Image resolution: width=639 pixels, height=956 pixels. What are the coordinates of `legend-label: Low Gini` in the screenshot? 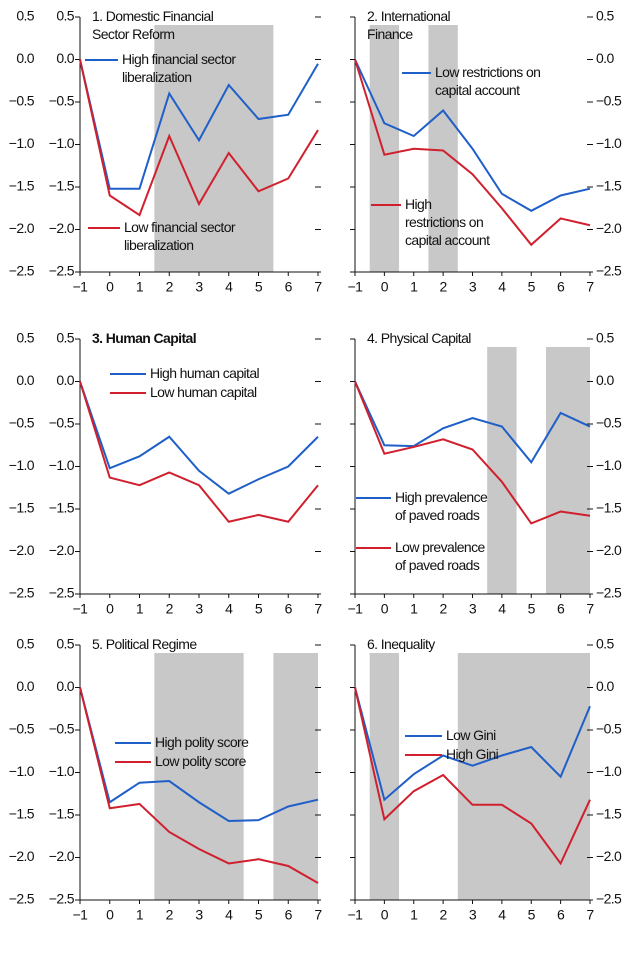 It's located at (471, 735).